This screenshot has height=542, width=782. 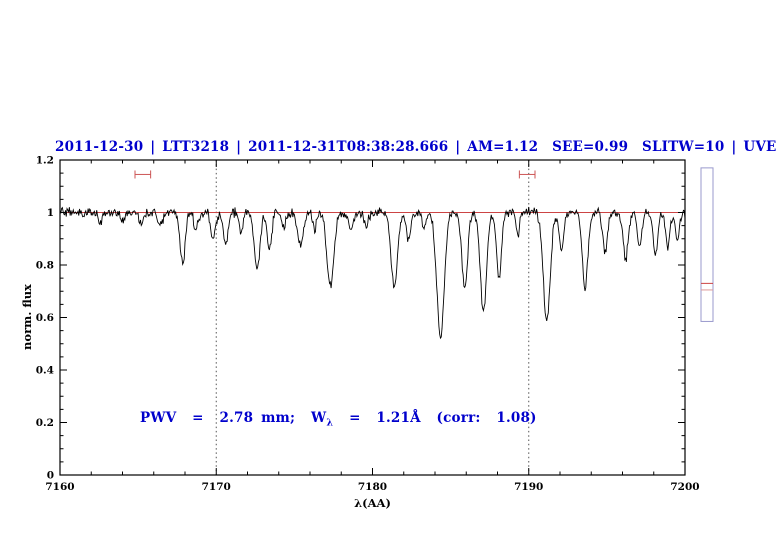 What do you see at coordinates (45, 371) in the screenshot?
I see `y-tick-label: 0.4` at bounding box center [45, 371].